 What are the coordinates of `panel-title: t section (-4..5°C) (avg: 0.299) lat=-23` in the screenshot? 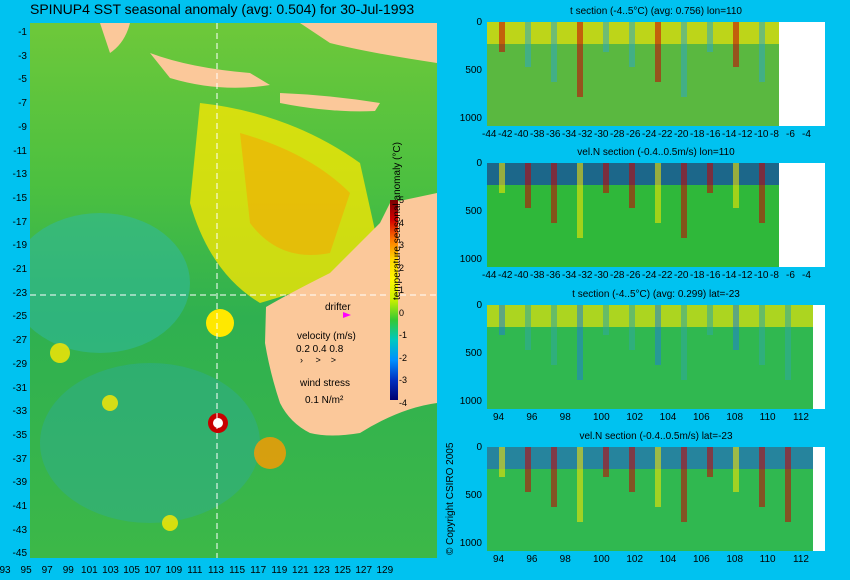 It's located at (656, 294).